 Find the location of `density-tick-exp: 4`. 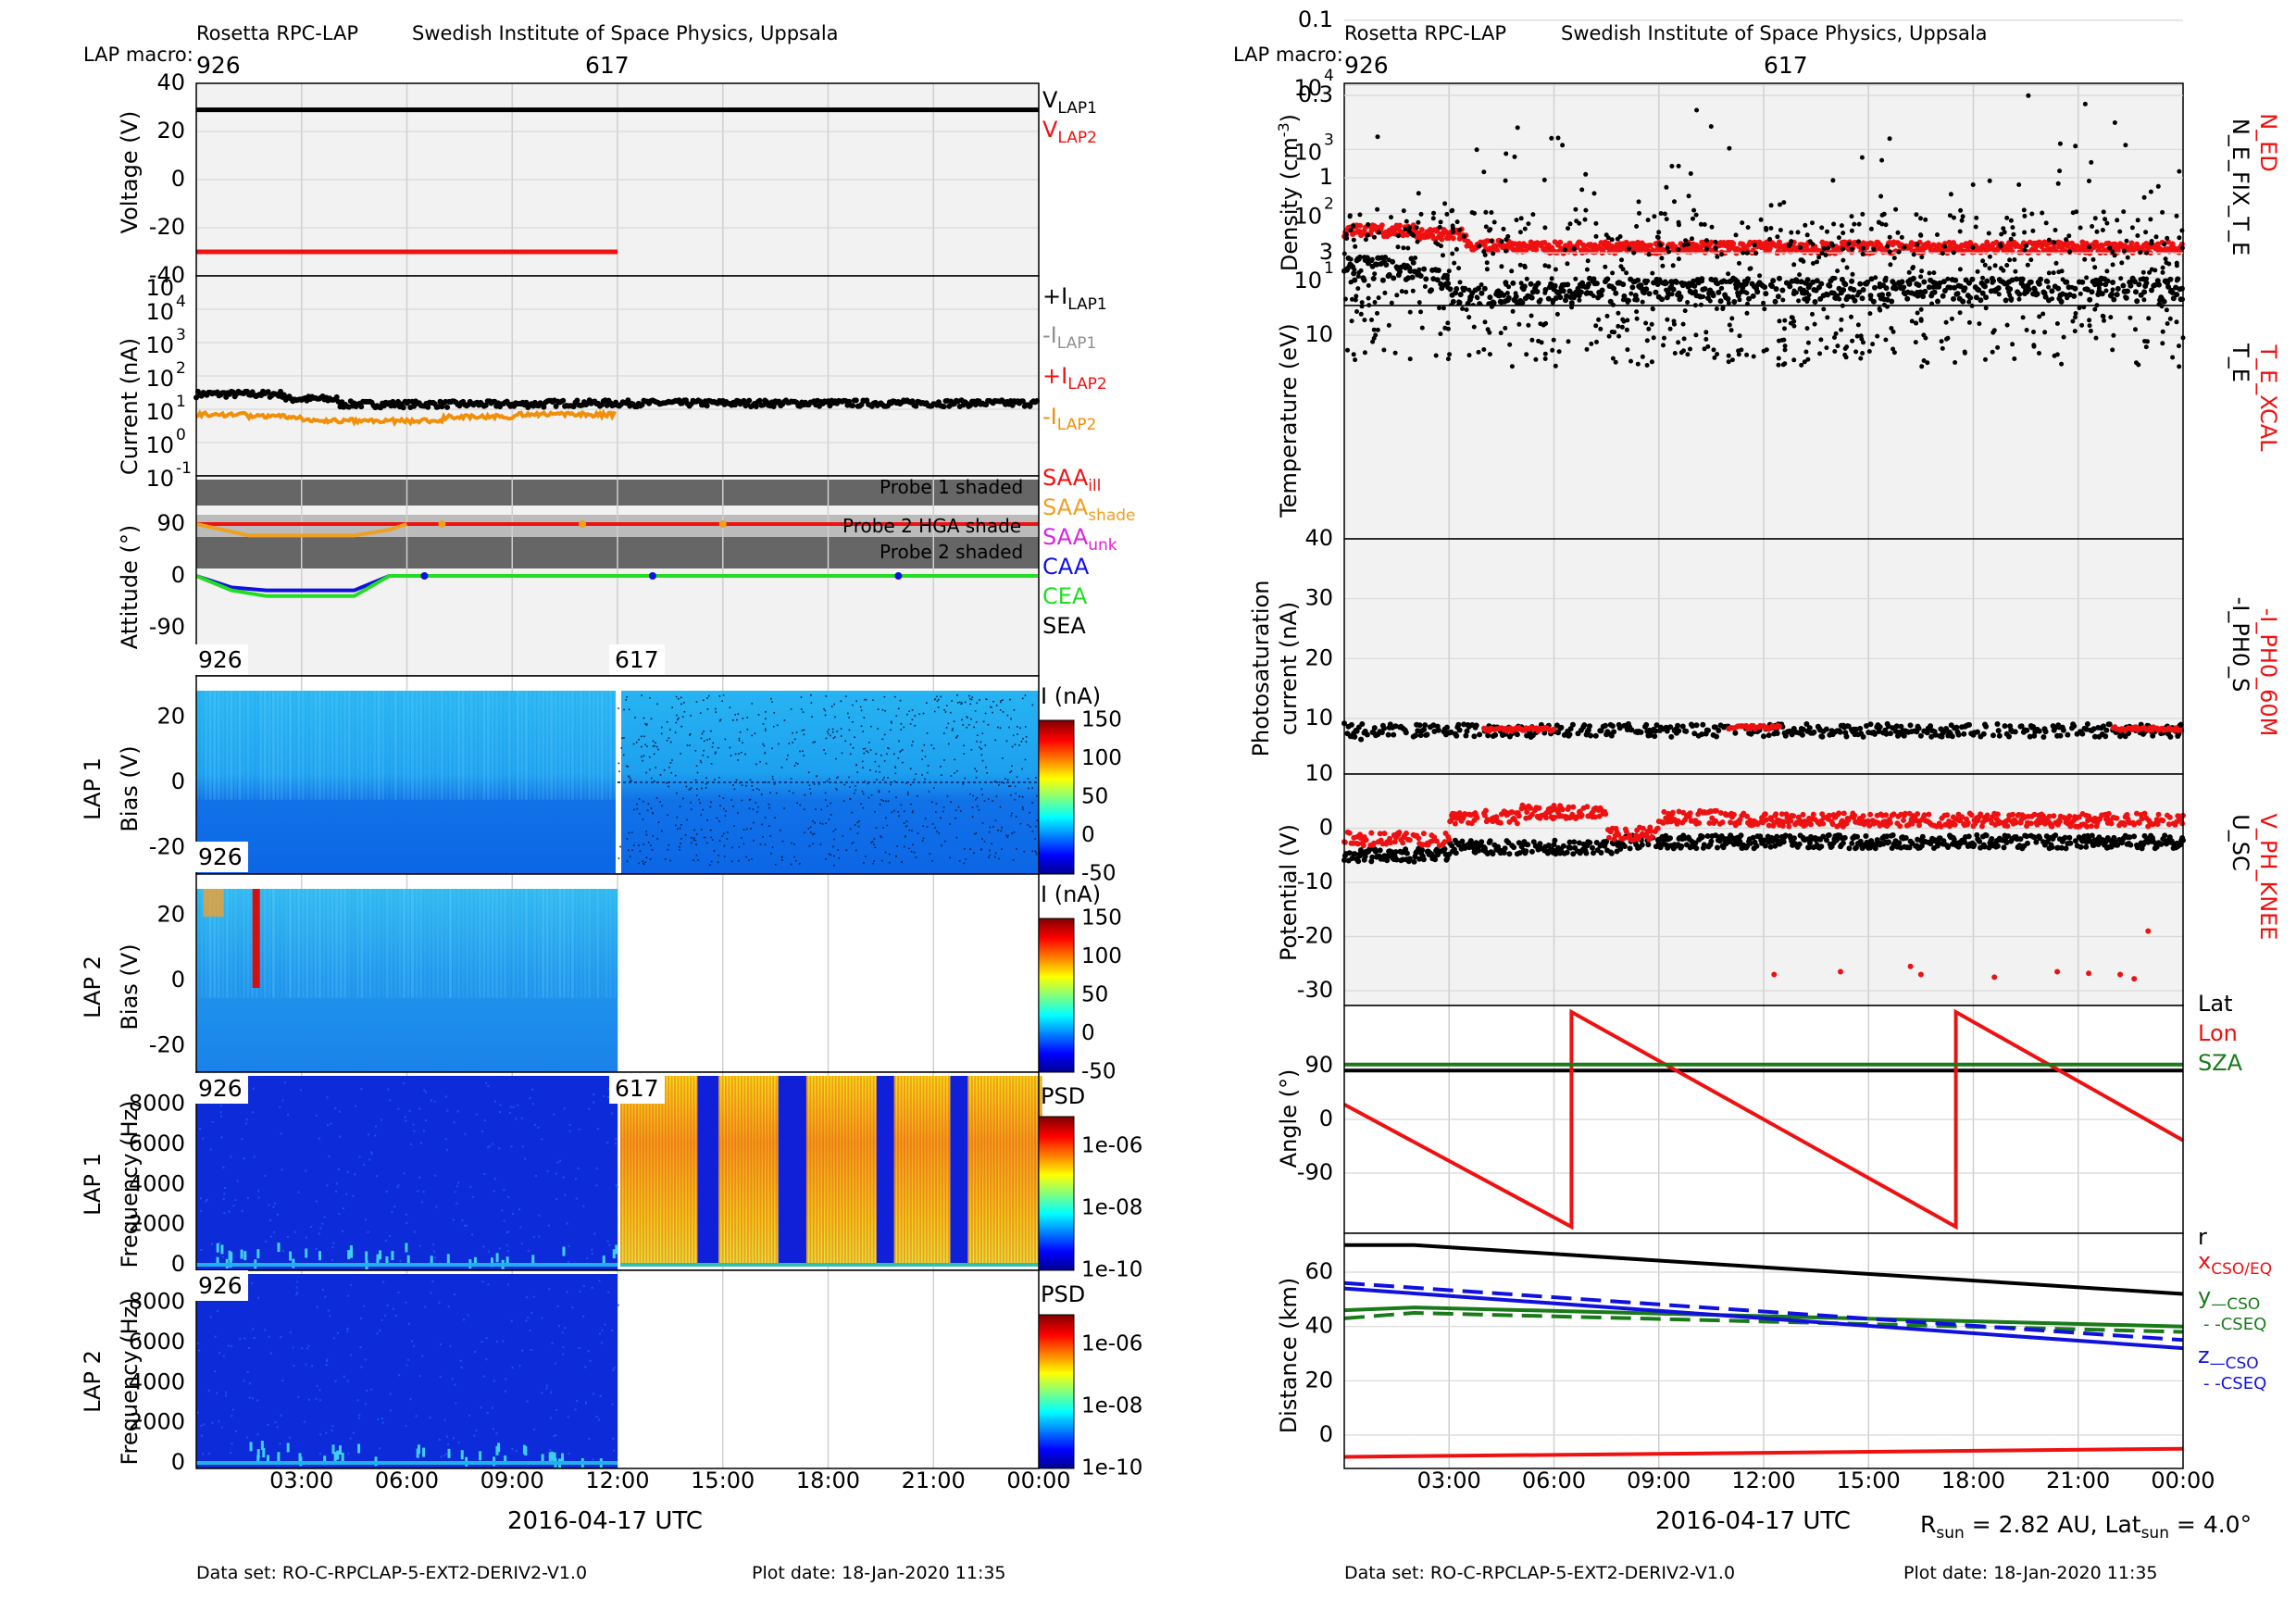

density-tick-exp: 4 is located at coordinates (1329, 76).